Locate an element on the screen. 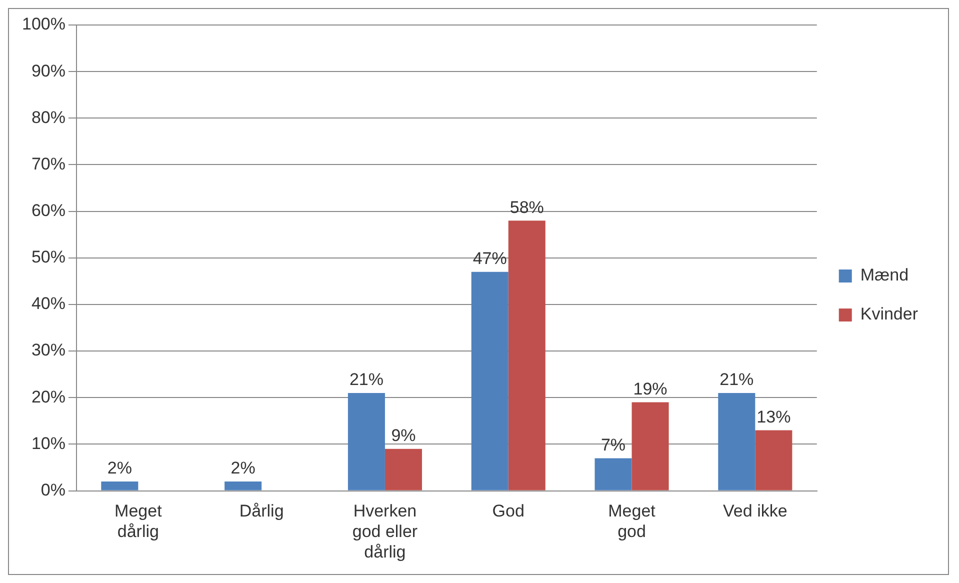  y-tick-label: 70% is located at coordinates (48, 164).